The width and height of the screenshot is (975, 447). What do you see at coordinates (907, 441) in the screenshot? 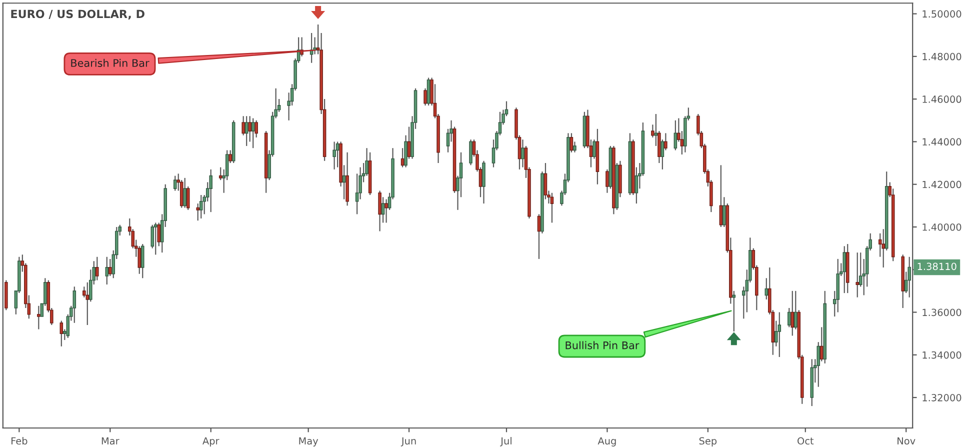
I see `x-tick-label: Nov` at bounding box center [907, 441].